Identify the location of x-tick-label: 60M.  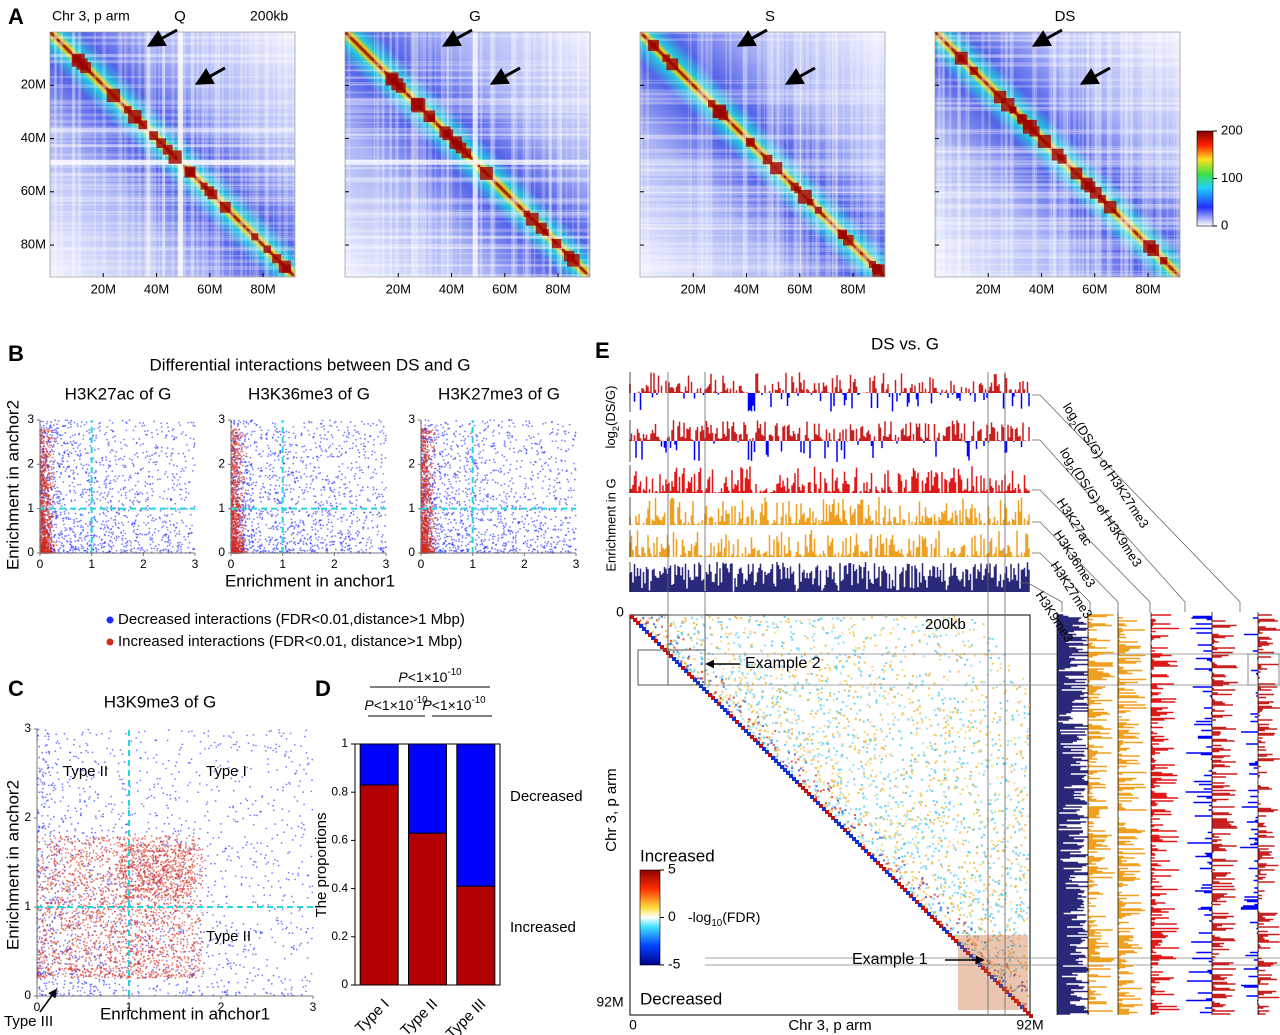
(504, 288).